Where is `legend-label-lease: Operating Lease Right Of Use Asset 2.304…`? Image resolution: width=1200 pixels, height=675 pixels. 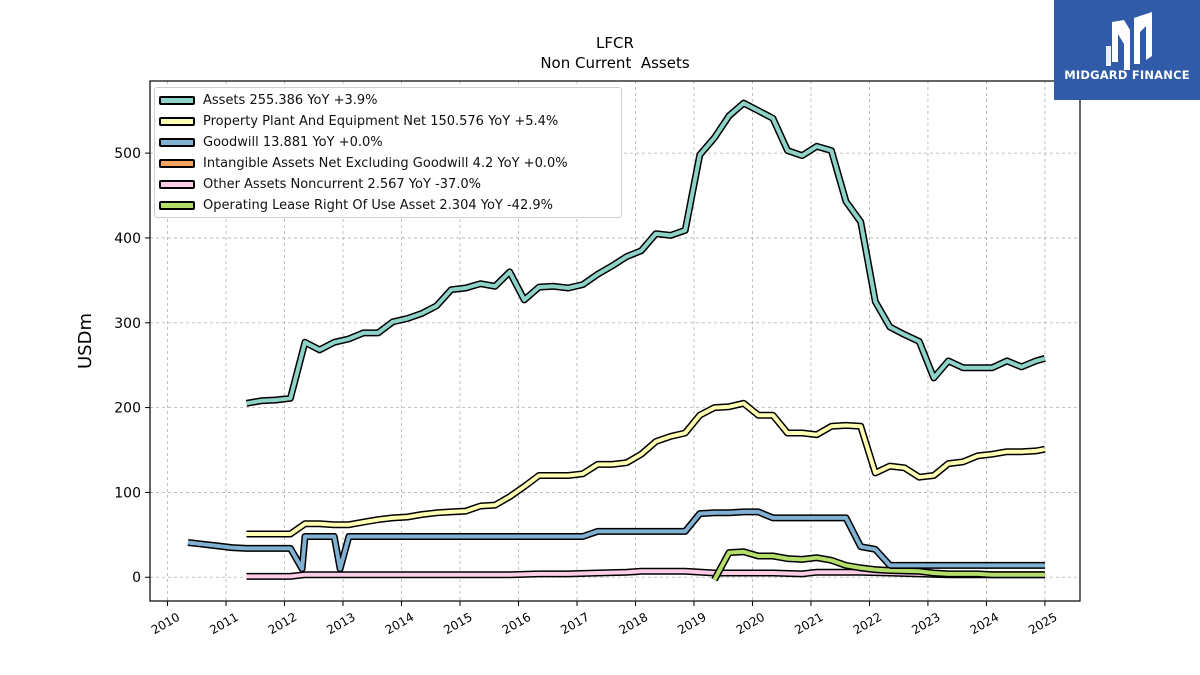 legend-label-lease: Operating Lease Right Of Use Asset 2.304… is located at coordinates (378, 205).